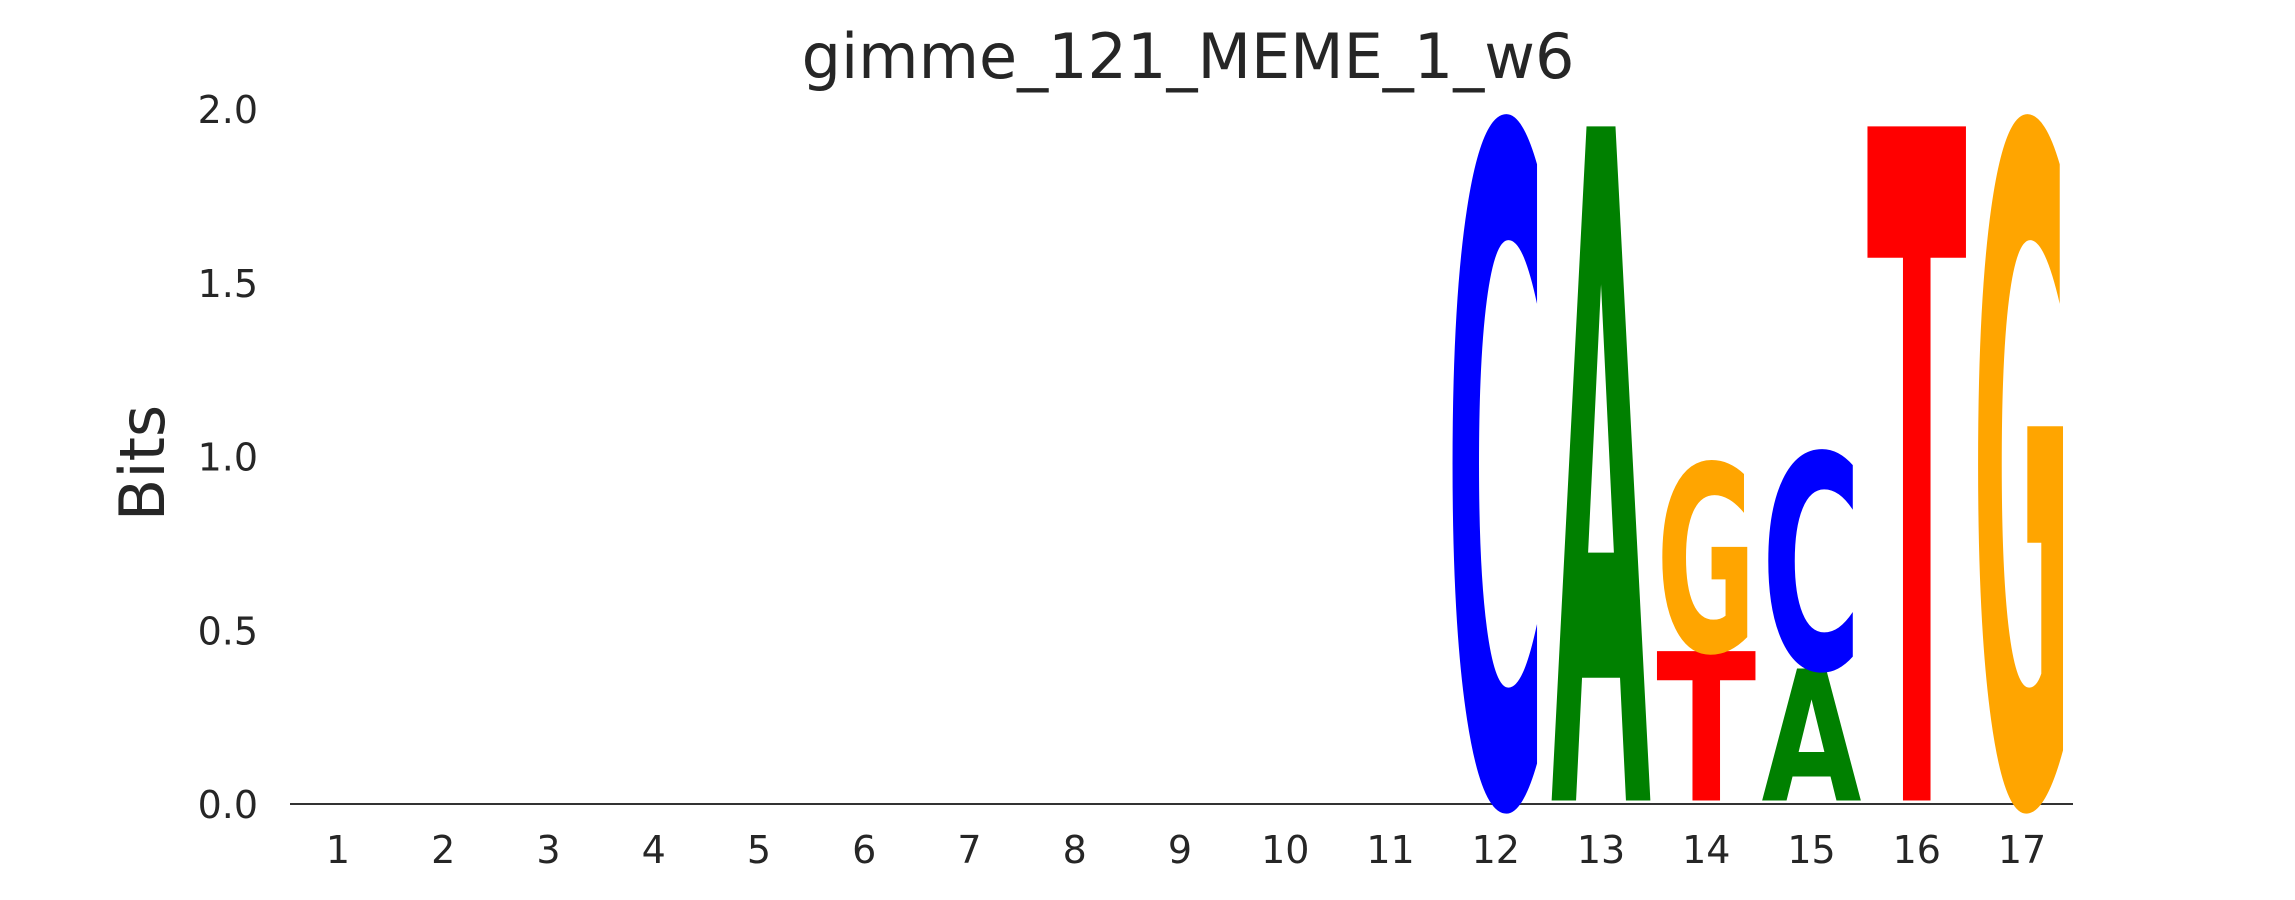 This screenshot has height=900, width=2295. I want to click on y-axis-label: Bits, so click(142, 463).